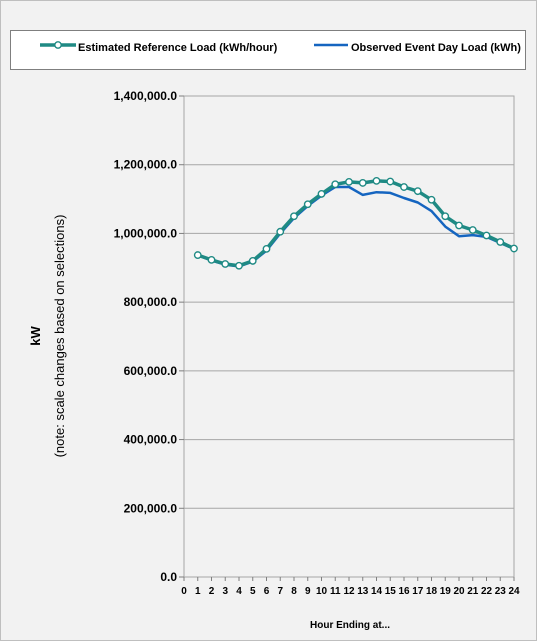 The width and height of the screenshot is (537, 641). Describe the element at coordinates (308, 591) in the screenshot. I see `x-tick-label: 9` at that location.